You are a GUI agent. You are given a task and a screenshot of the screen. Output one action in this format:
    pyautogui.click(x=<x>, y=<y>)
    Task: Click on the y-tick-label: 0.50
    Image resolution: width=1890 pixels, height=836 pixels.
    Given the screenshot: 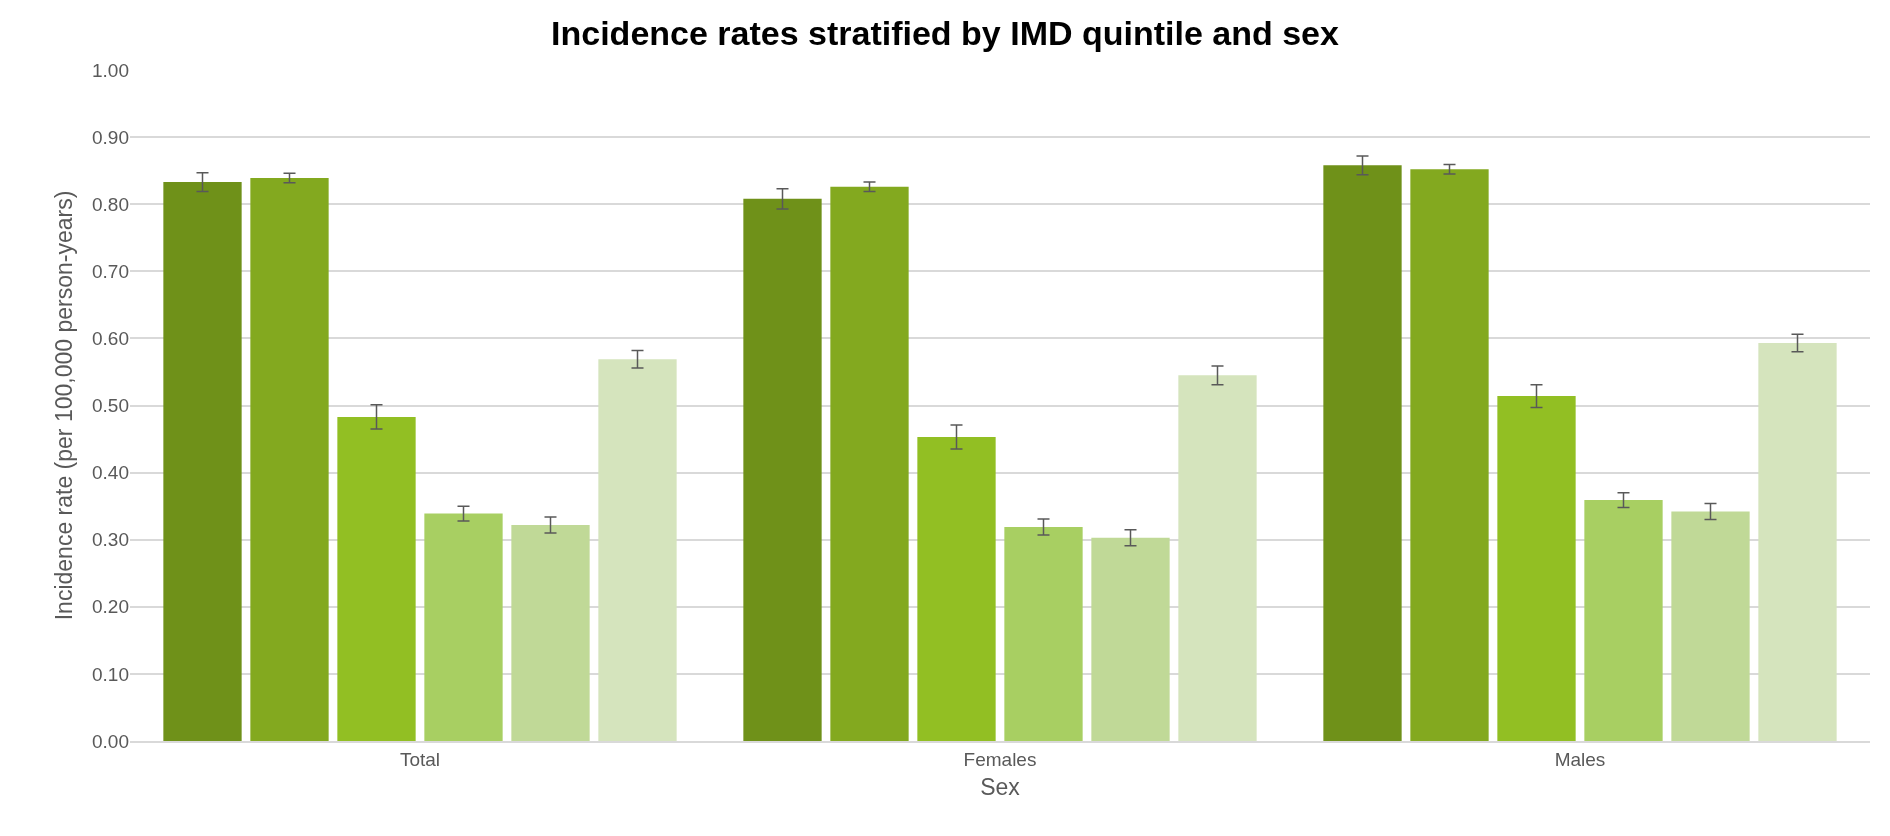 What is the action you would take?
    pyautogui.click(x=110, y=406)
    